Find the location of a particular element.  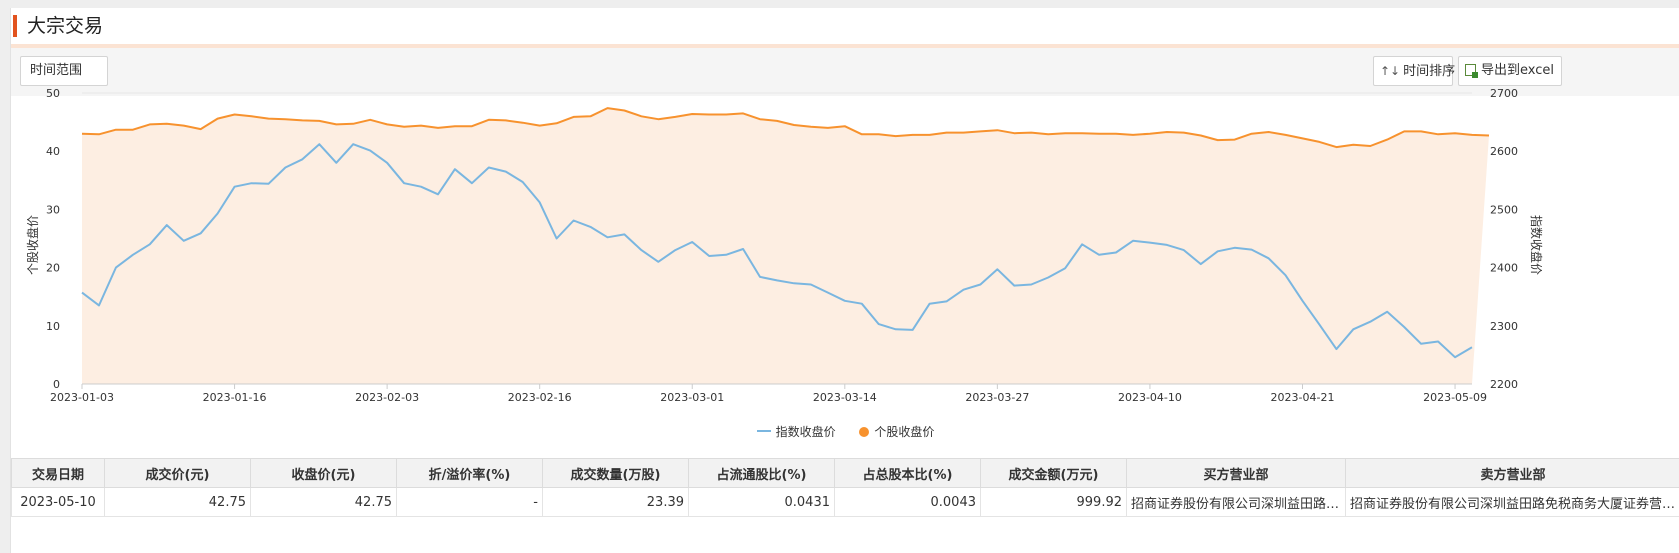

x-tick-label: 2023-02-16 is located at coordinates (540, 397).